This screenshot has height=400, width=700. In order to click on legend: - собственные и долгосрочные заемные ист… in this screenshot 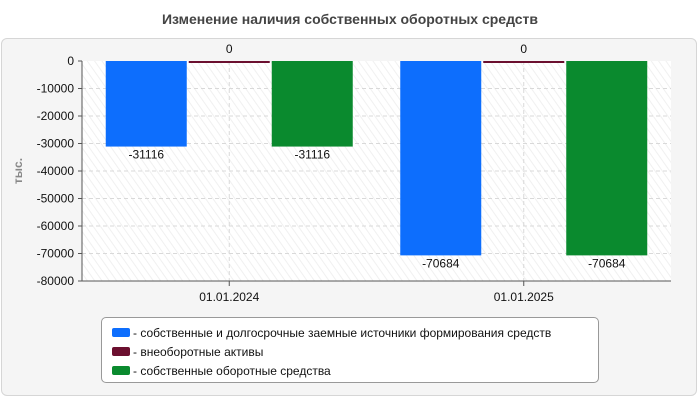, I will do `click(350, 350)`.